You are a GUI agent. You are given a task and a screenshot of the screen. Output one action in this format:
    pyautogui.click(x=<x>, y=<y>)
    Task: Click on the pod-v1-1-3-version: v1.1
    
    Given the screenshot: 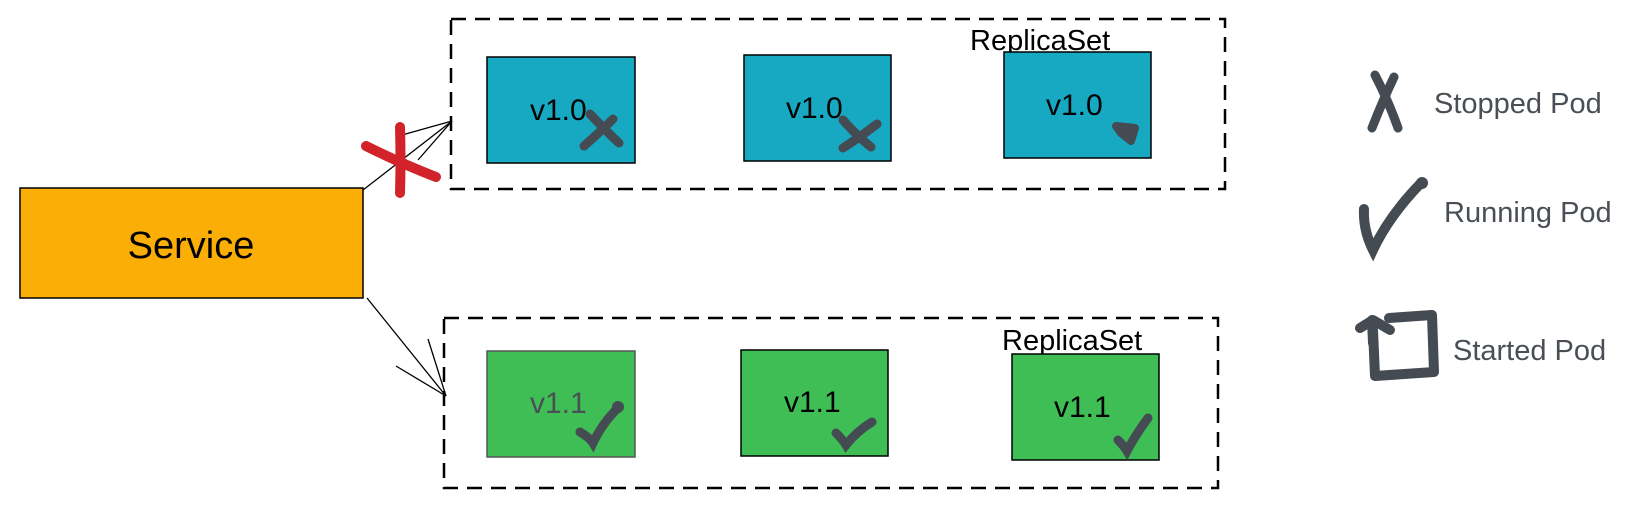 What is the action you would take?
    pyautogui.click(x=1082, y=407)
    